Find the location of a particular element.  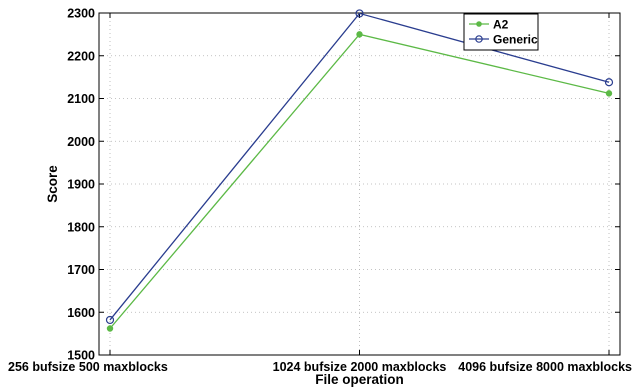

legend-label-generic: Generic is located at coordinates (515, 39).